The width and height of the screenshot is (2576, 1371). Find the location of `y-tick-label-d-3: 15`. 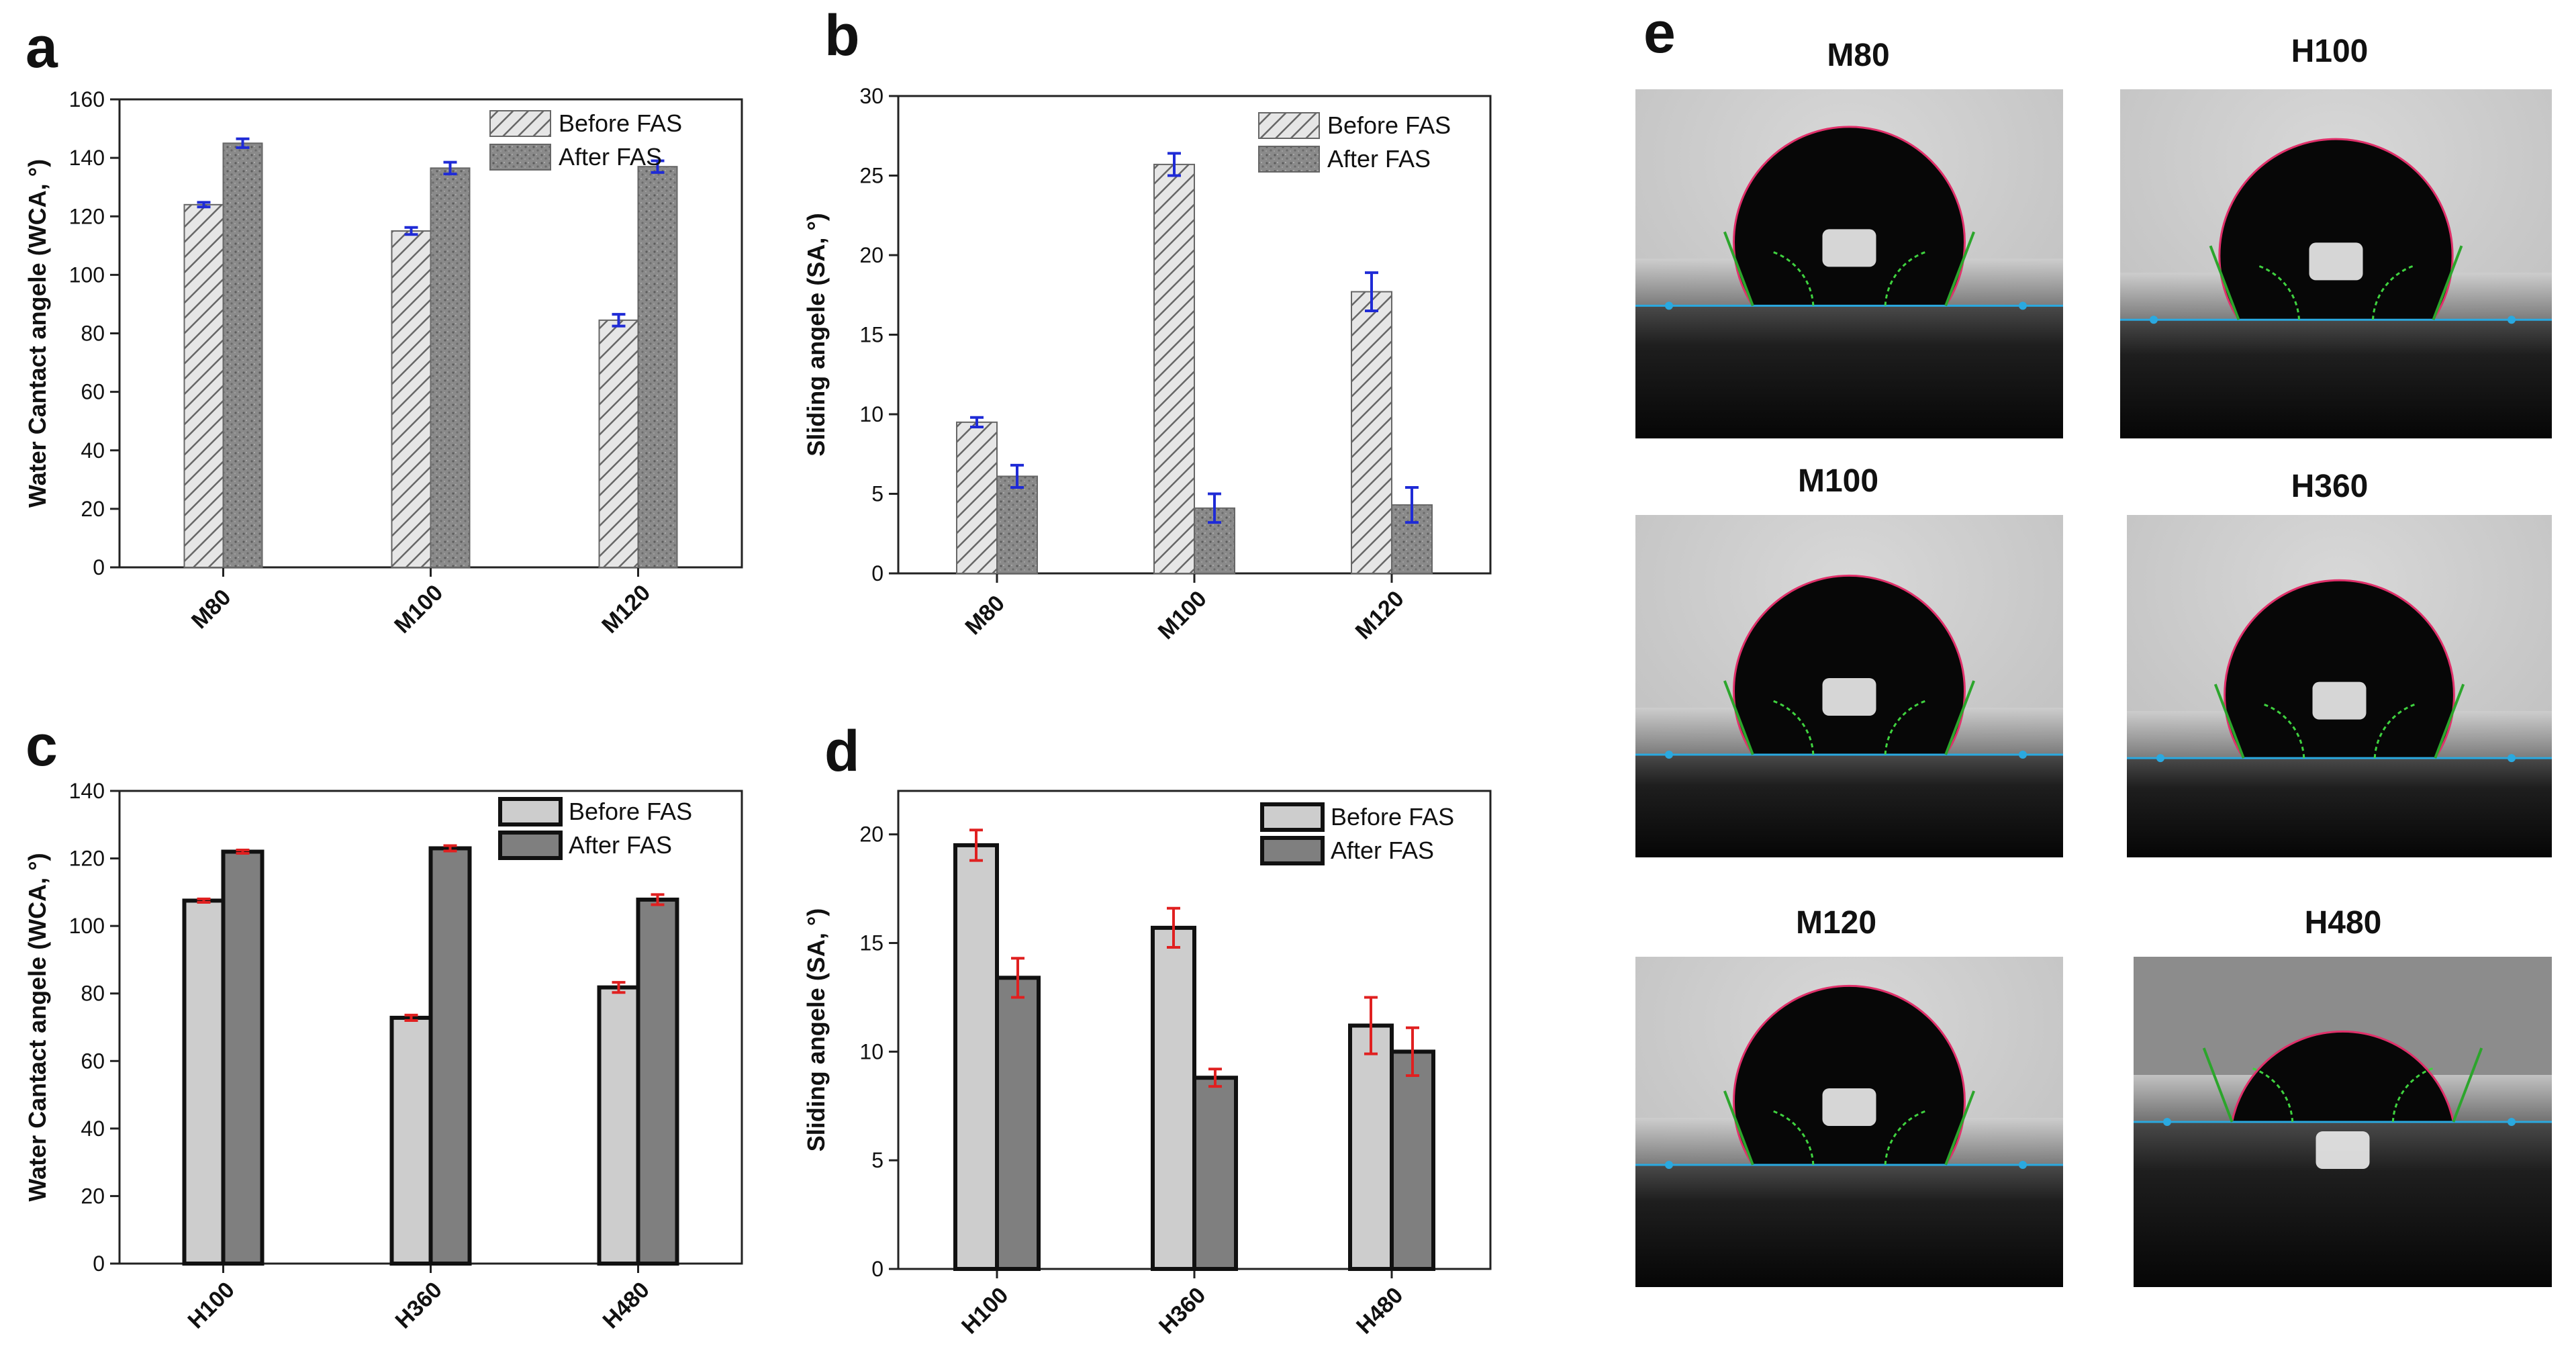

y-tick-label-d-3: 15 is located at coordinates (871, 943).